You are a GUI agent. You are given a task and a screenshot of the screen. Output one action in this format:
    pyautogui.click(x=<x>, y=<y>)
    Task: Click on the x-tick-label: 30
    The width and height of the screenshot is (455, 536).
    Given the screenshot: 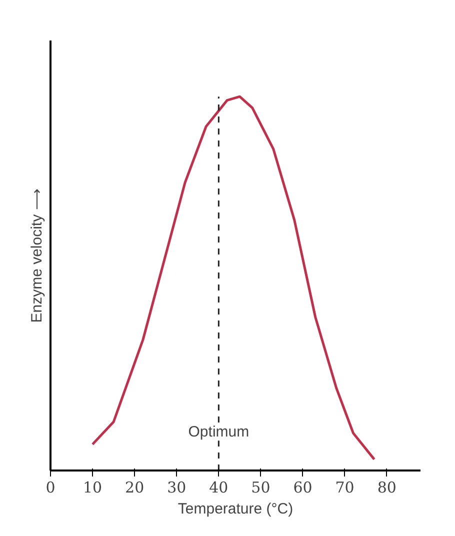 What is the action you would take?
    pyautogui.click(x=176, y=487)
    